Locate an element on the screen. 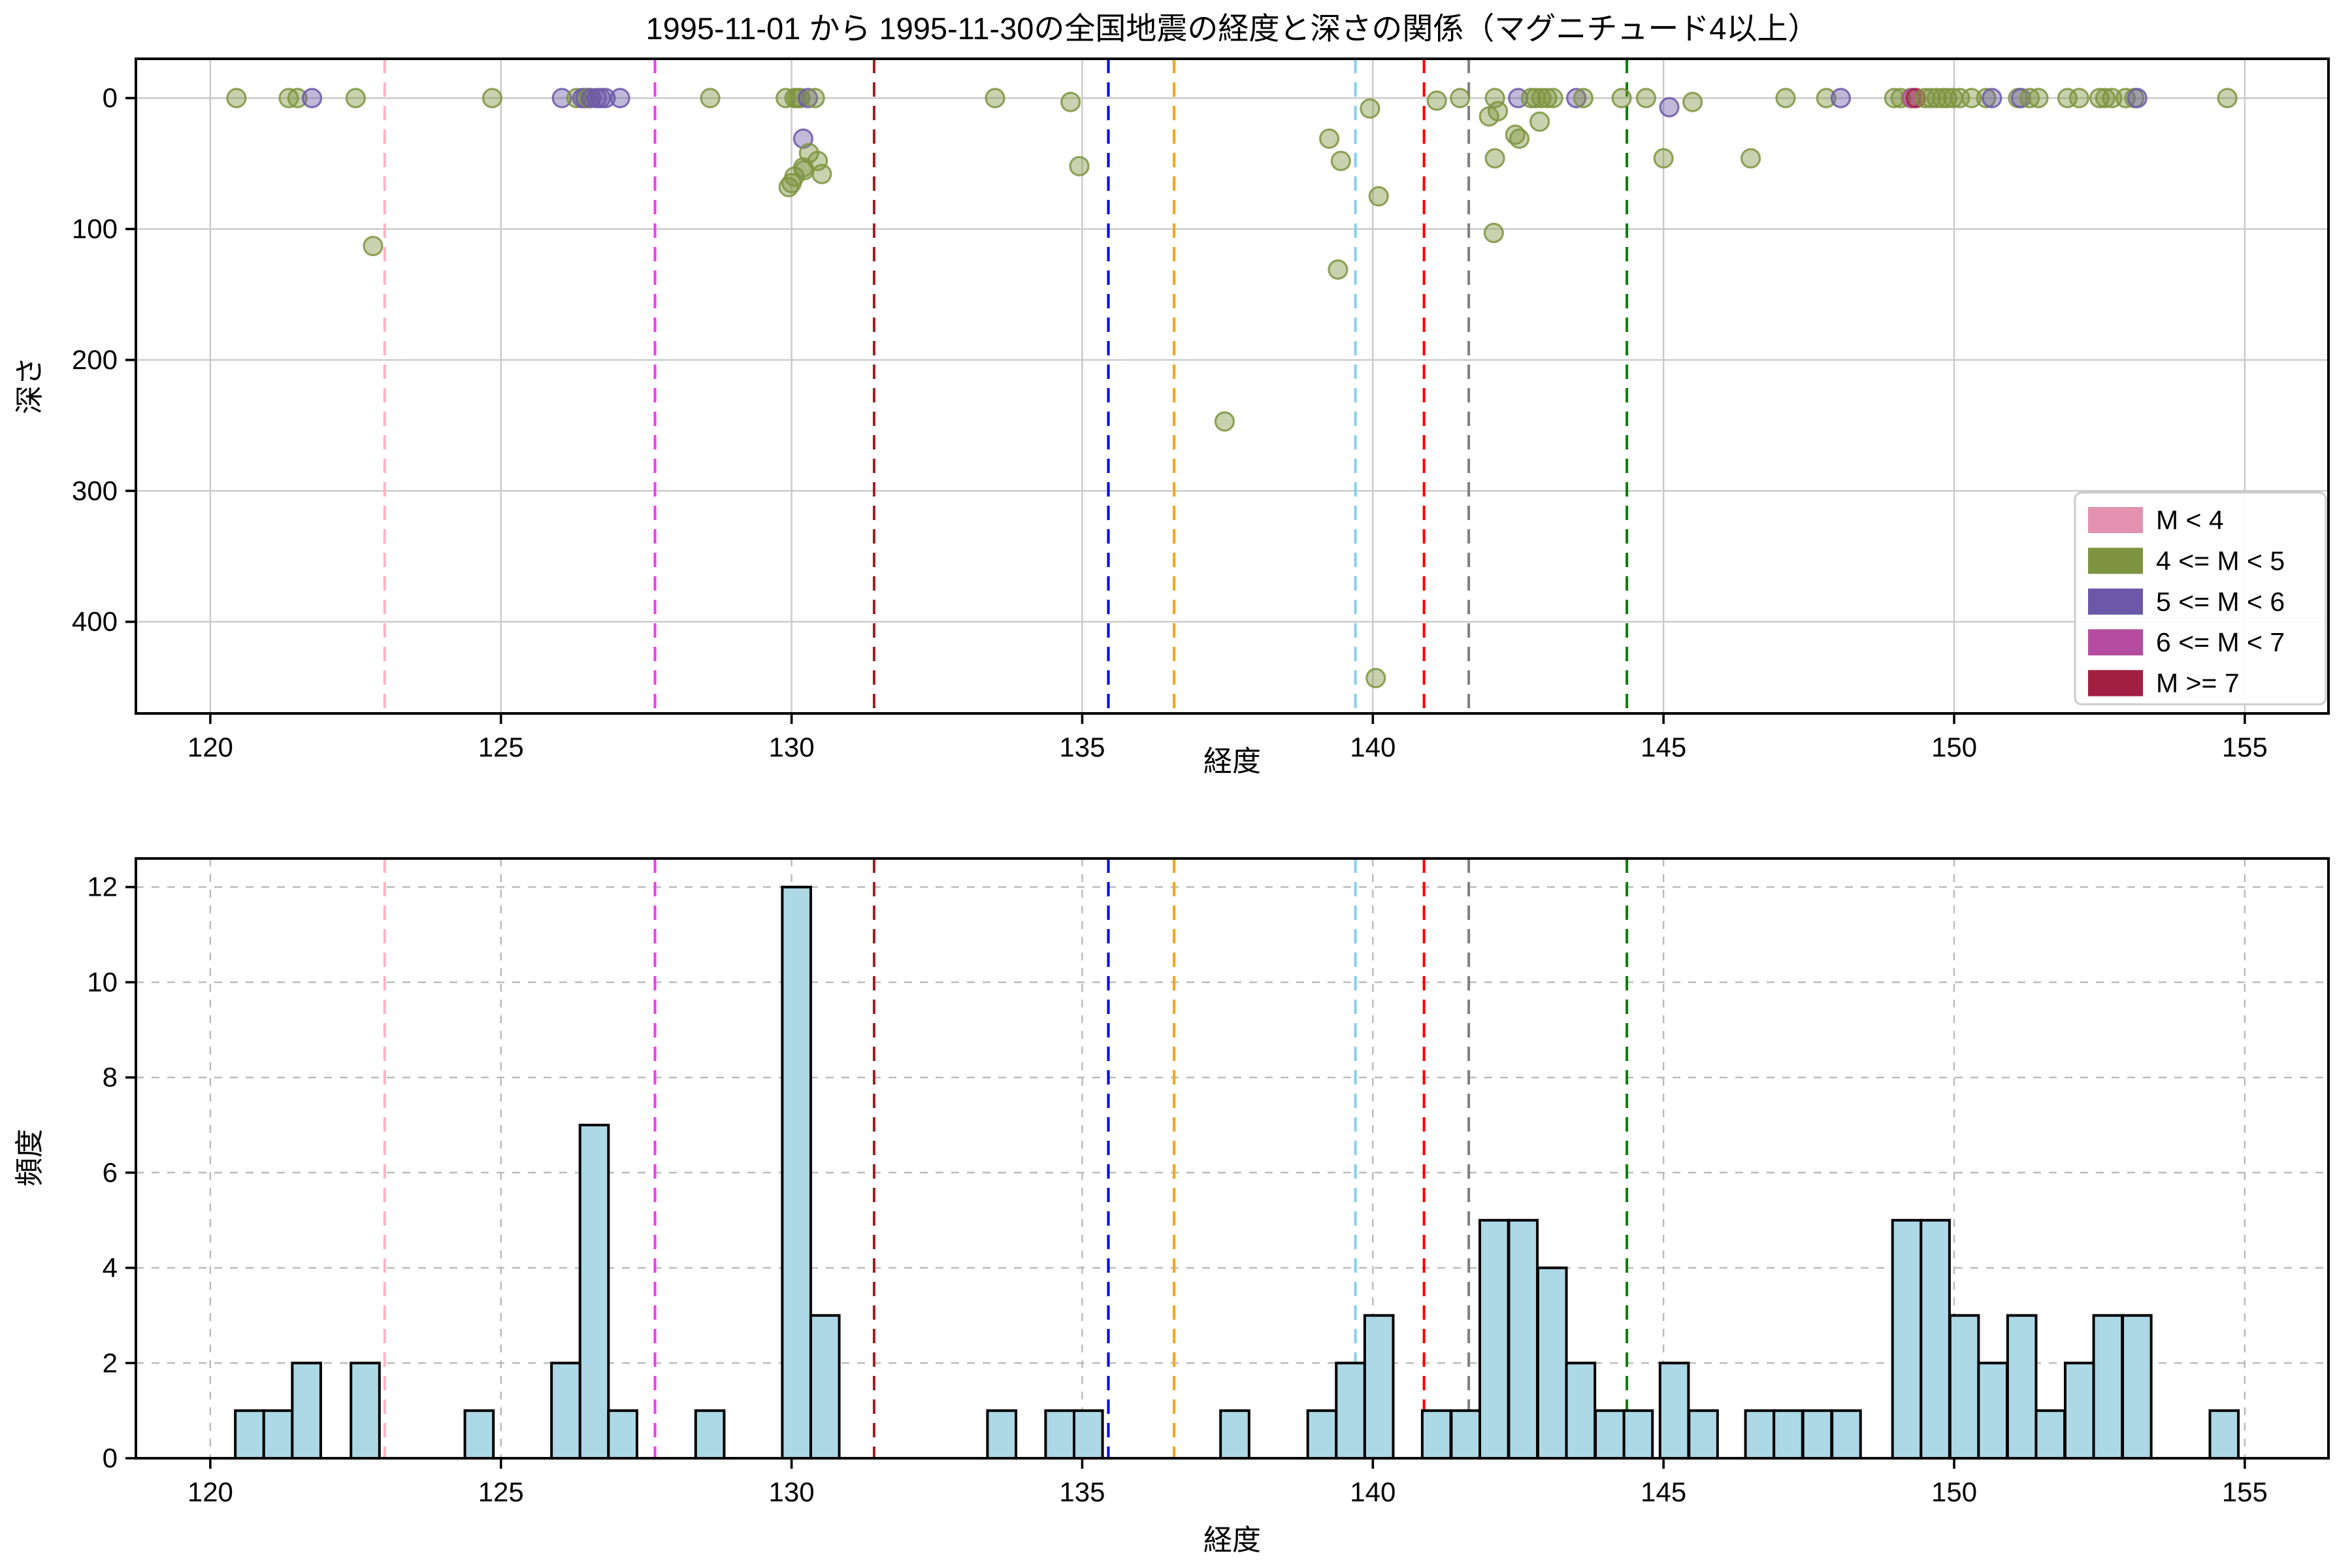 The image size is (2352, 1568). top-y-tick-label: 400 is located at coordinates (95, 621).